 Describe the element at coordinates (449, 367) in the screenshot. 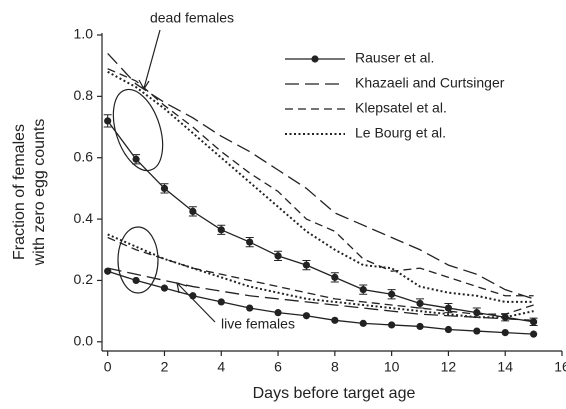

I see `x-tick-label: 12` at that location.